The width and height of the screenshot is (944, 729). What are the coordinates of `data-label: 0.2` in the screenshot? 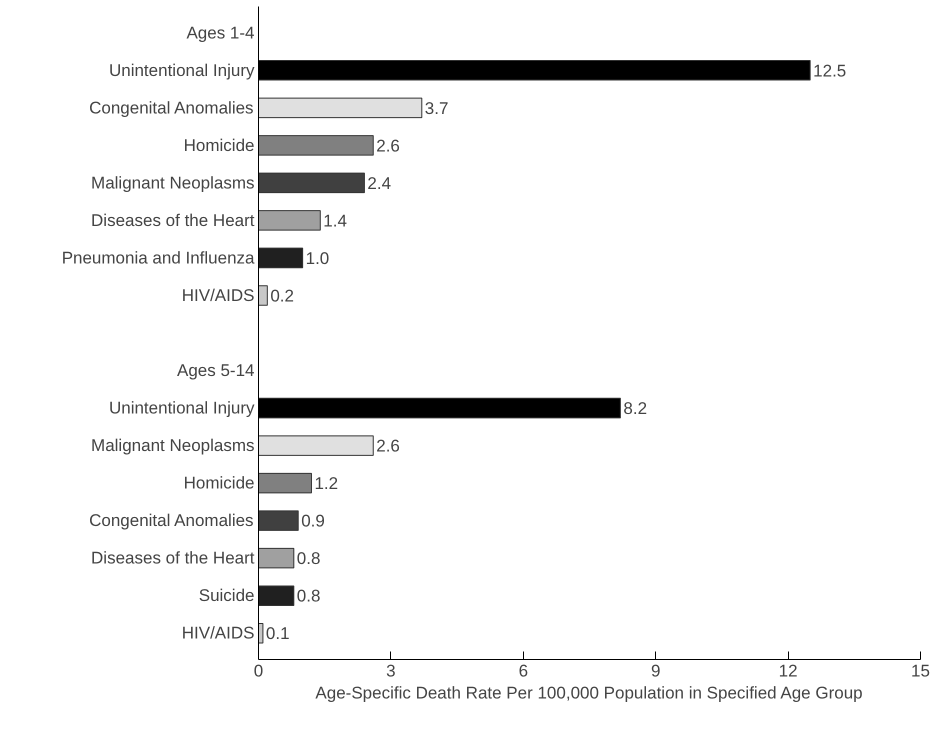 It's located at (282, 296).